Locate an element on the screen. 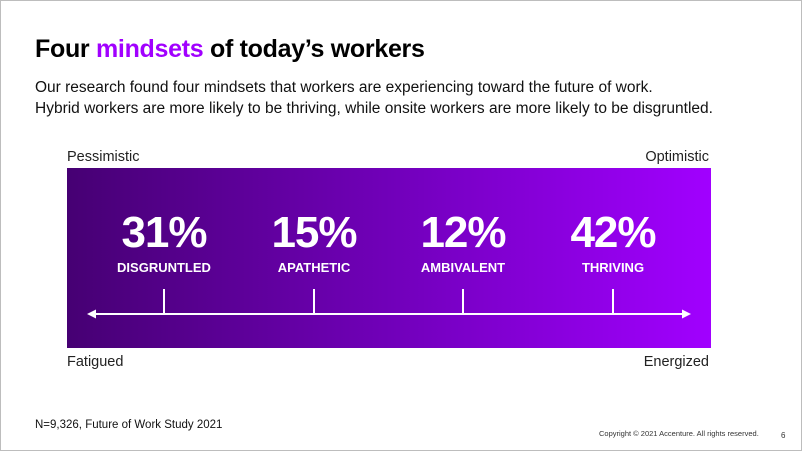 This screenshot has width=802, height=451. scale-label-energized: Energized is located at coordinates (676, 362).